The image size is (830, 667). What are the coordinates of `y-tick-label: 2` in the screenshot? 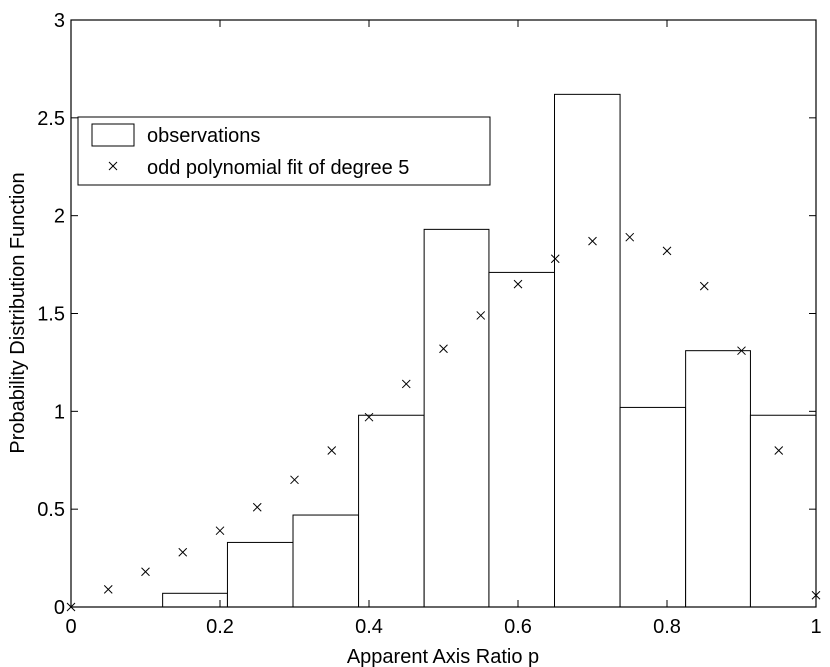 It's located at (59, 217).